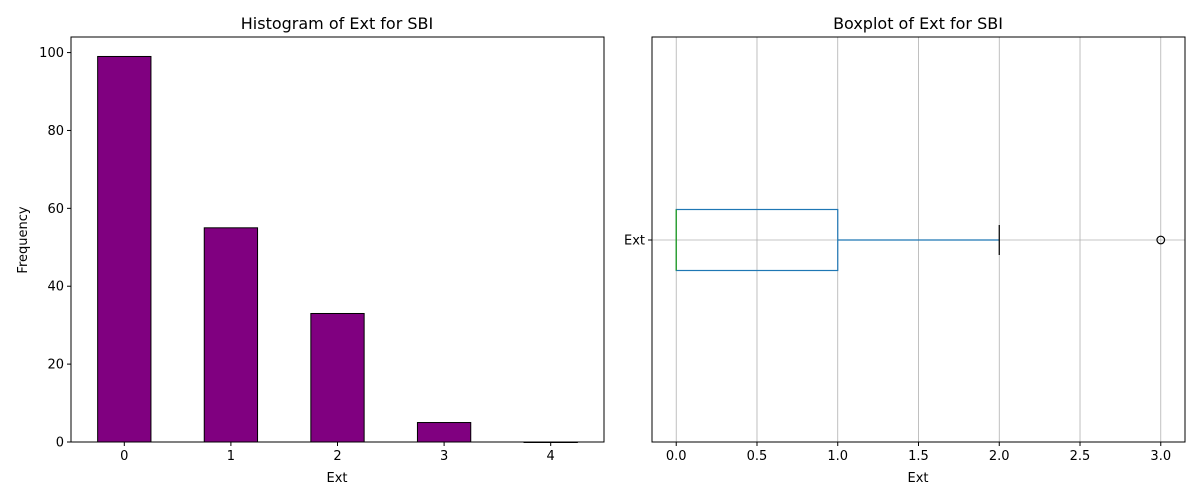 The width and height of the screenshot is (1200, 500). I want to click on histogram-x-tick-label: 1, so click(231, 456).